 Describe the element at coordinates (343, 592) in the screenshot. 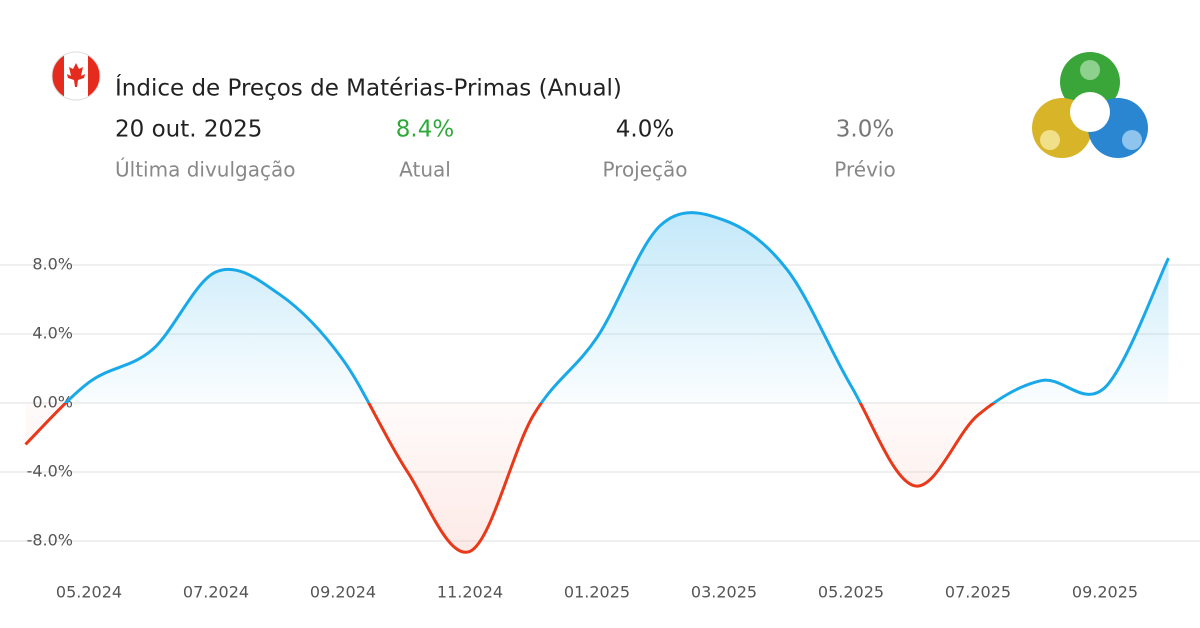

I see `x-tick-label: 09.2024` at that location.